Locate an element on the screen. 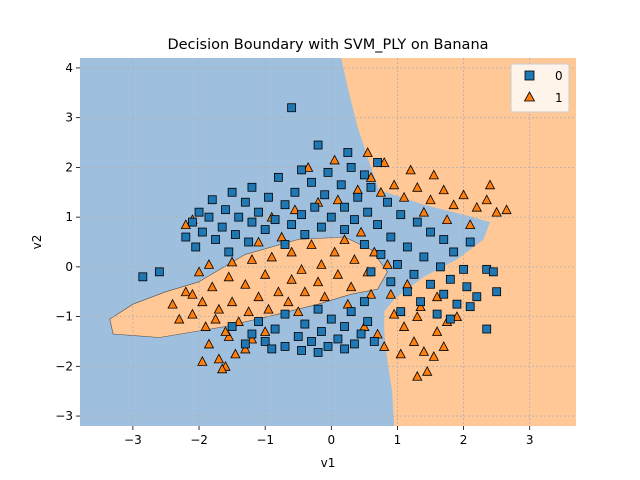  x-axis-label: v1 is located at coordinates (328, 463).